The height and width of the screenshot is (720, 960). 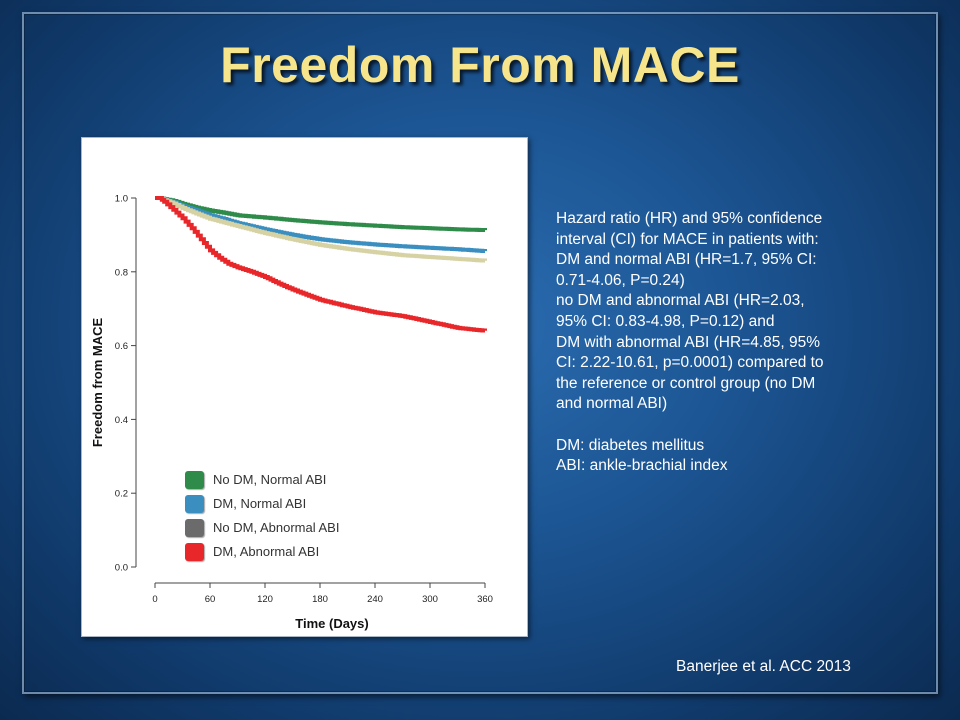 What do you see at coordinates (266, 551) in the screenshot?
I see `legend-label: DM, Abnormal ABI` at bounding box center [266, 551].